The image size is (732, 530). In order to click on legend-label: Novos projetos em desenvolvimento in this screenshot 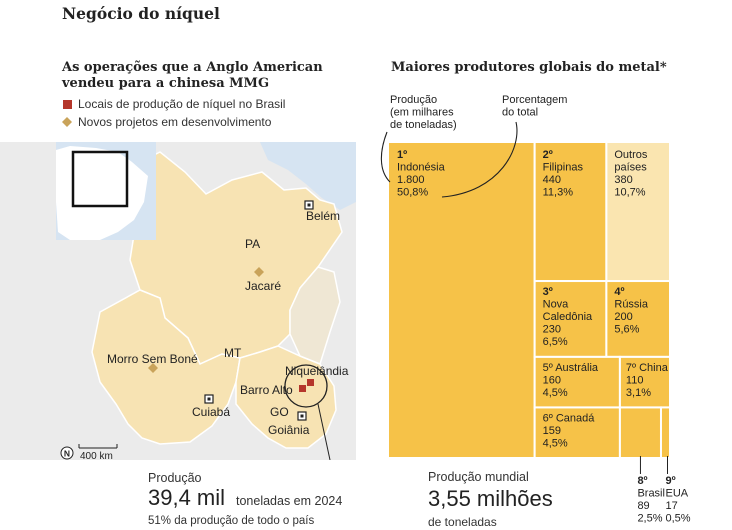, I will do `click(175, 122)`.